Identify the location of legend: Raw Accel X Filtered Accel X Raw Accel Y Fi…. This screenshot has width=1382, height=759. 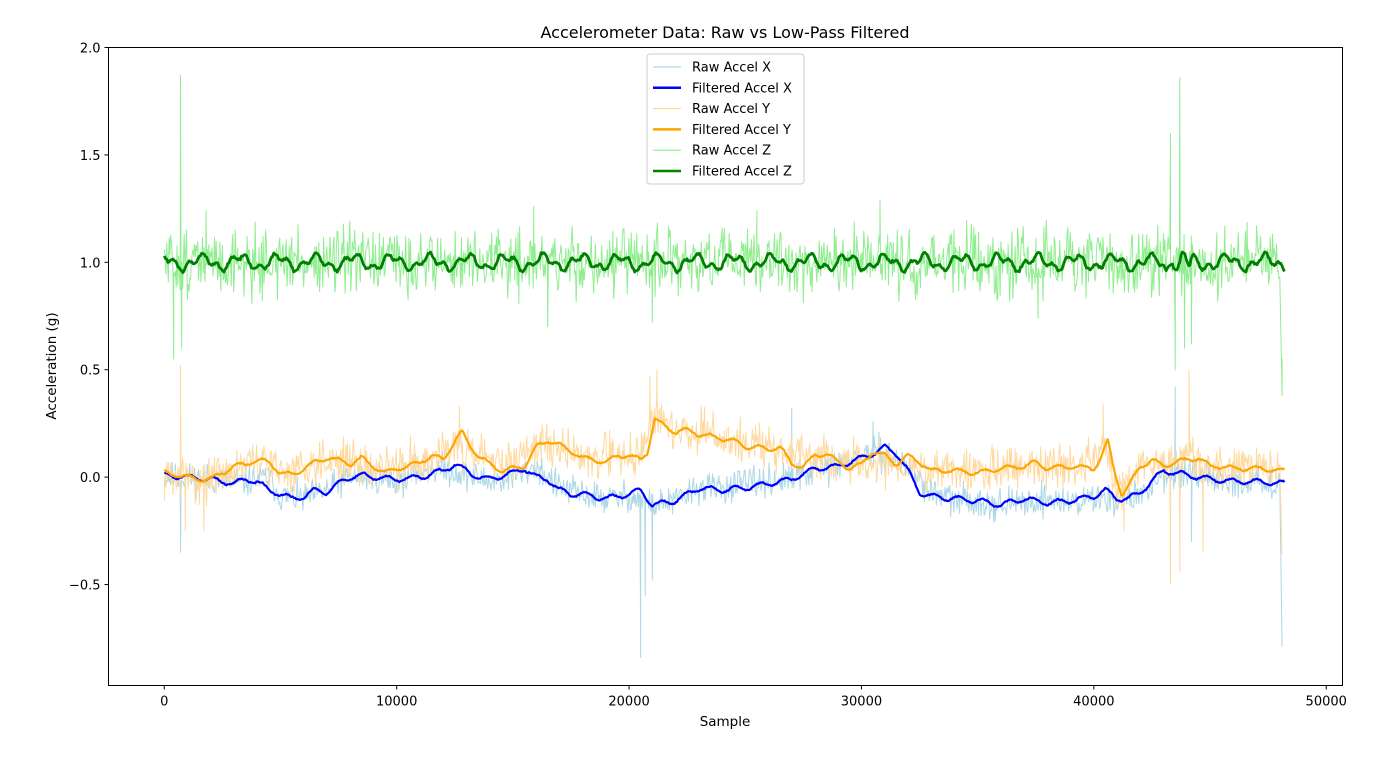
(725, 119).